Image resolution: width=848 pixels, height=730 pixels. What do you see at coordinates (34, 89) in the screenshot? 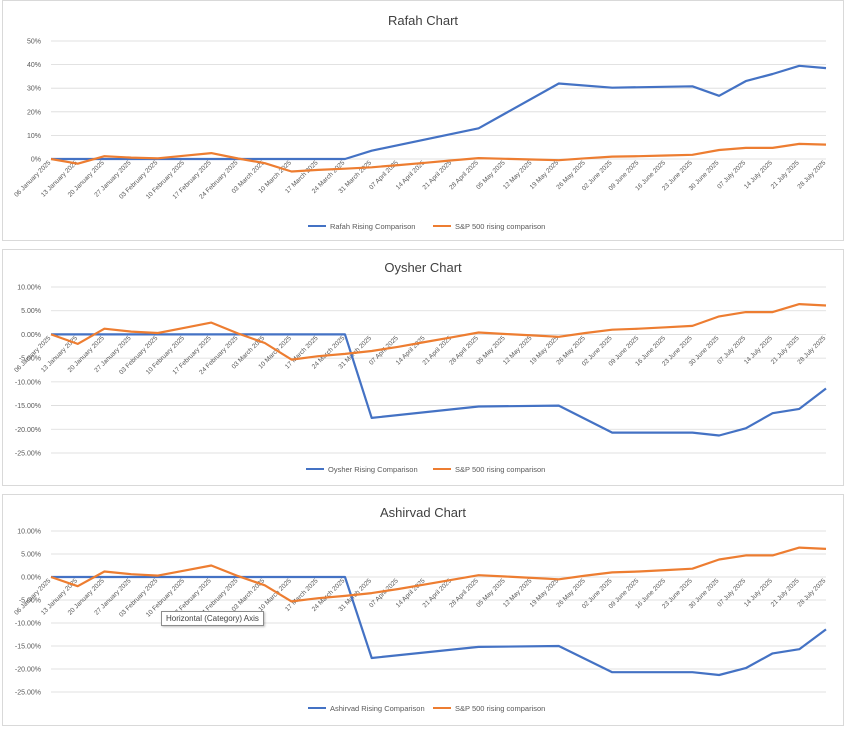
I see `y-tick-label: 30%` at bounding box center [34, 89].